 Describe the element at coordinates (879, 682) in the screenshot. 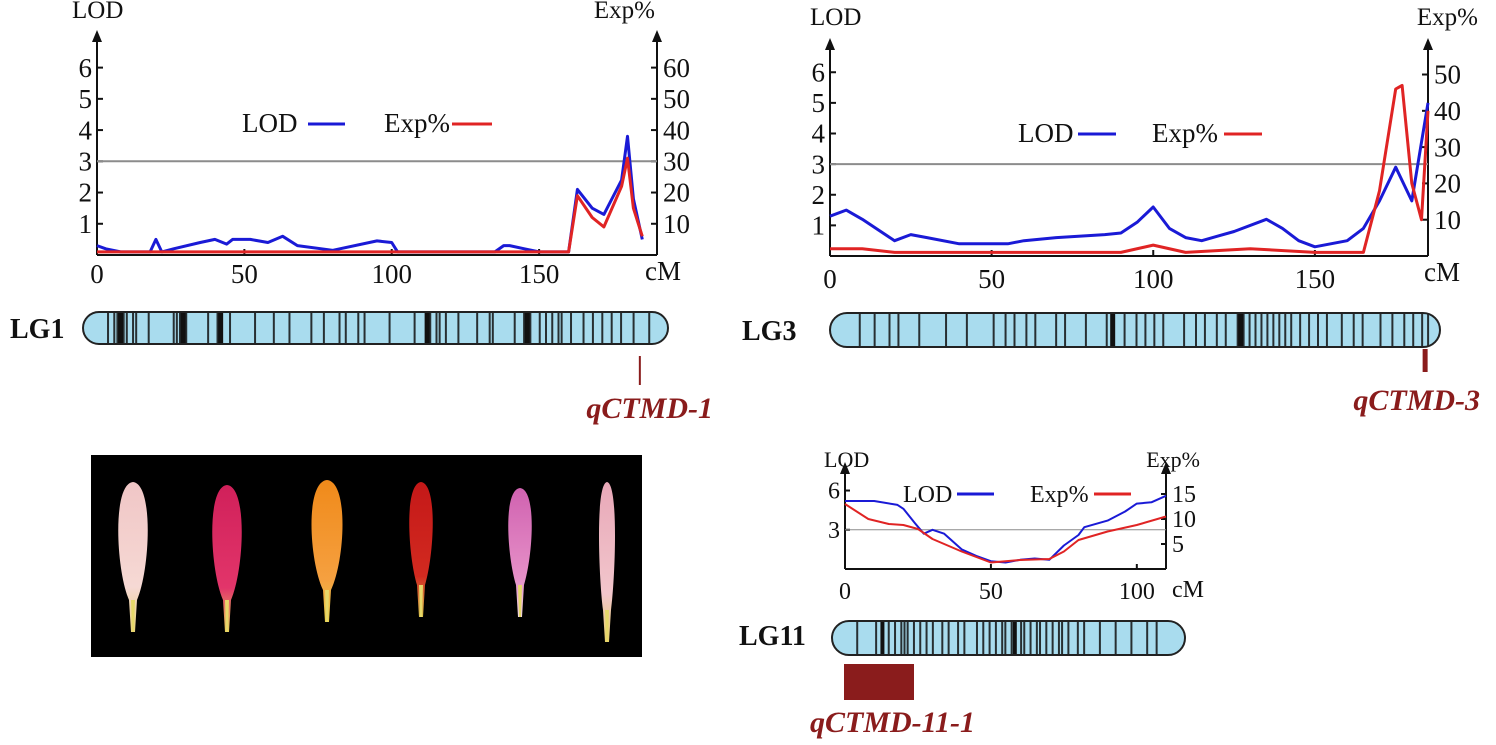

I see `lg11-qtl-interval-box` at that location.